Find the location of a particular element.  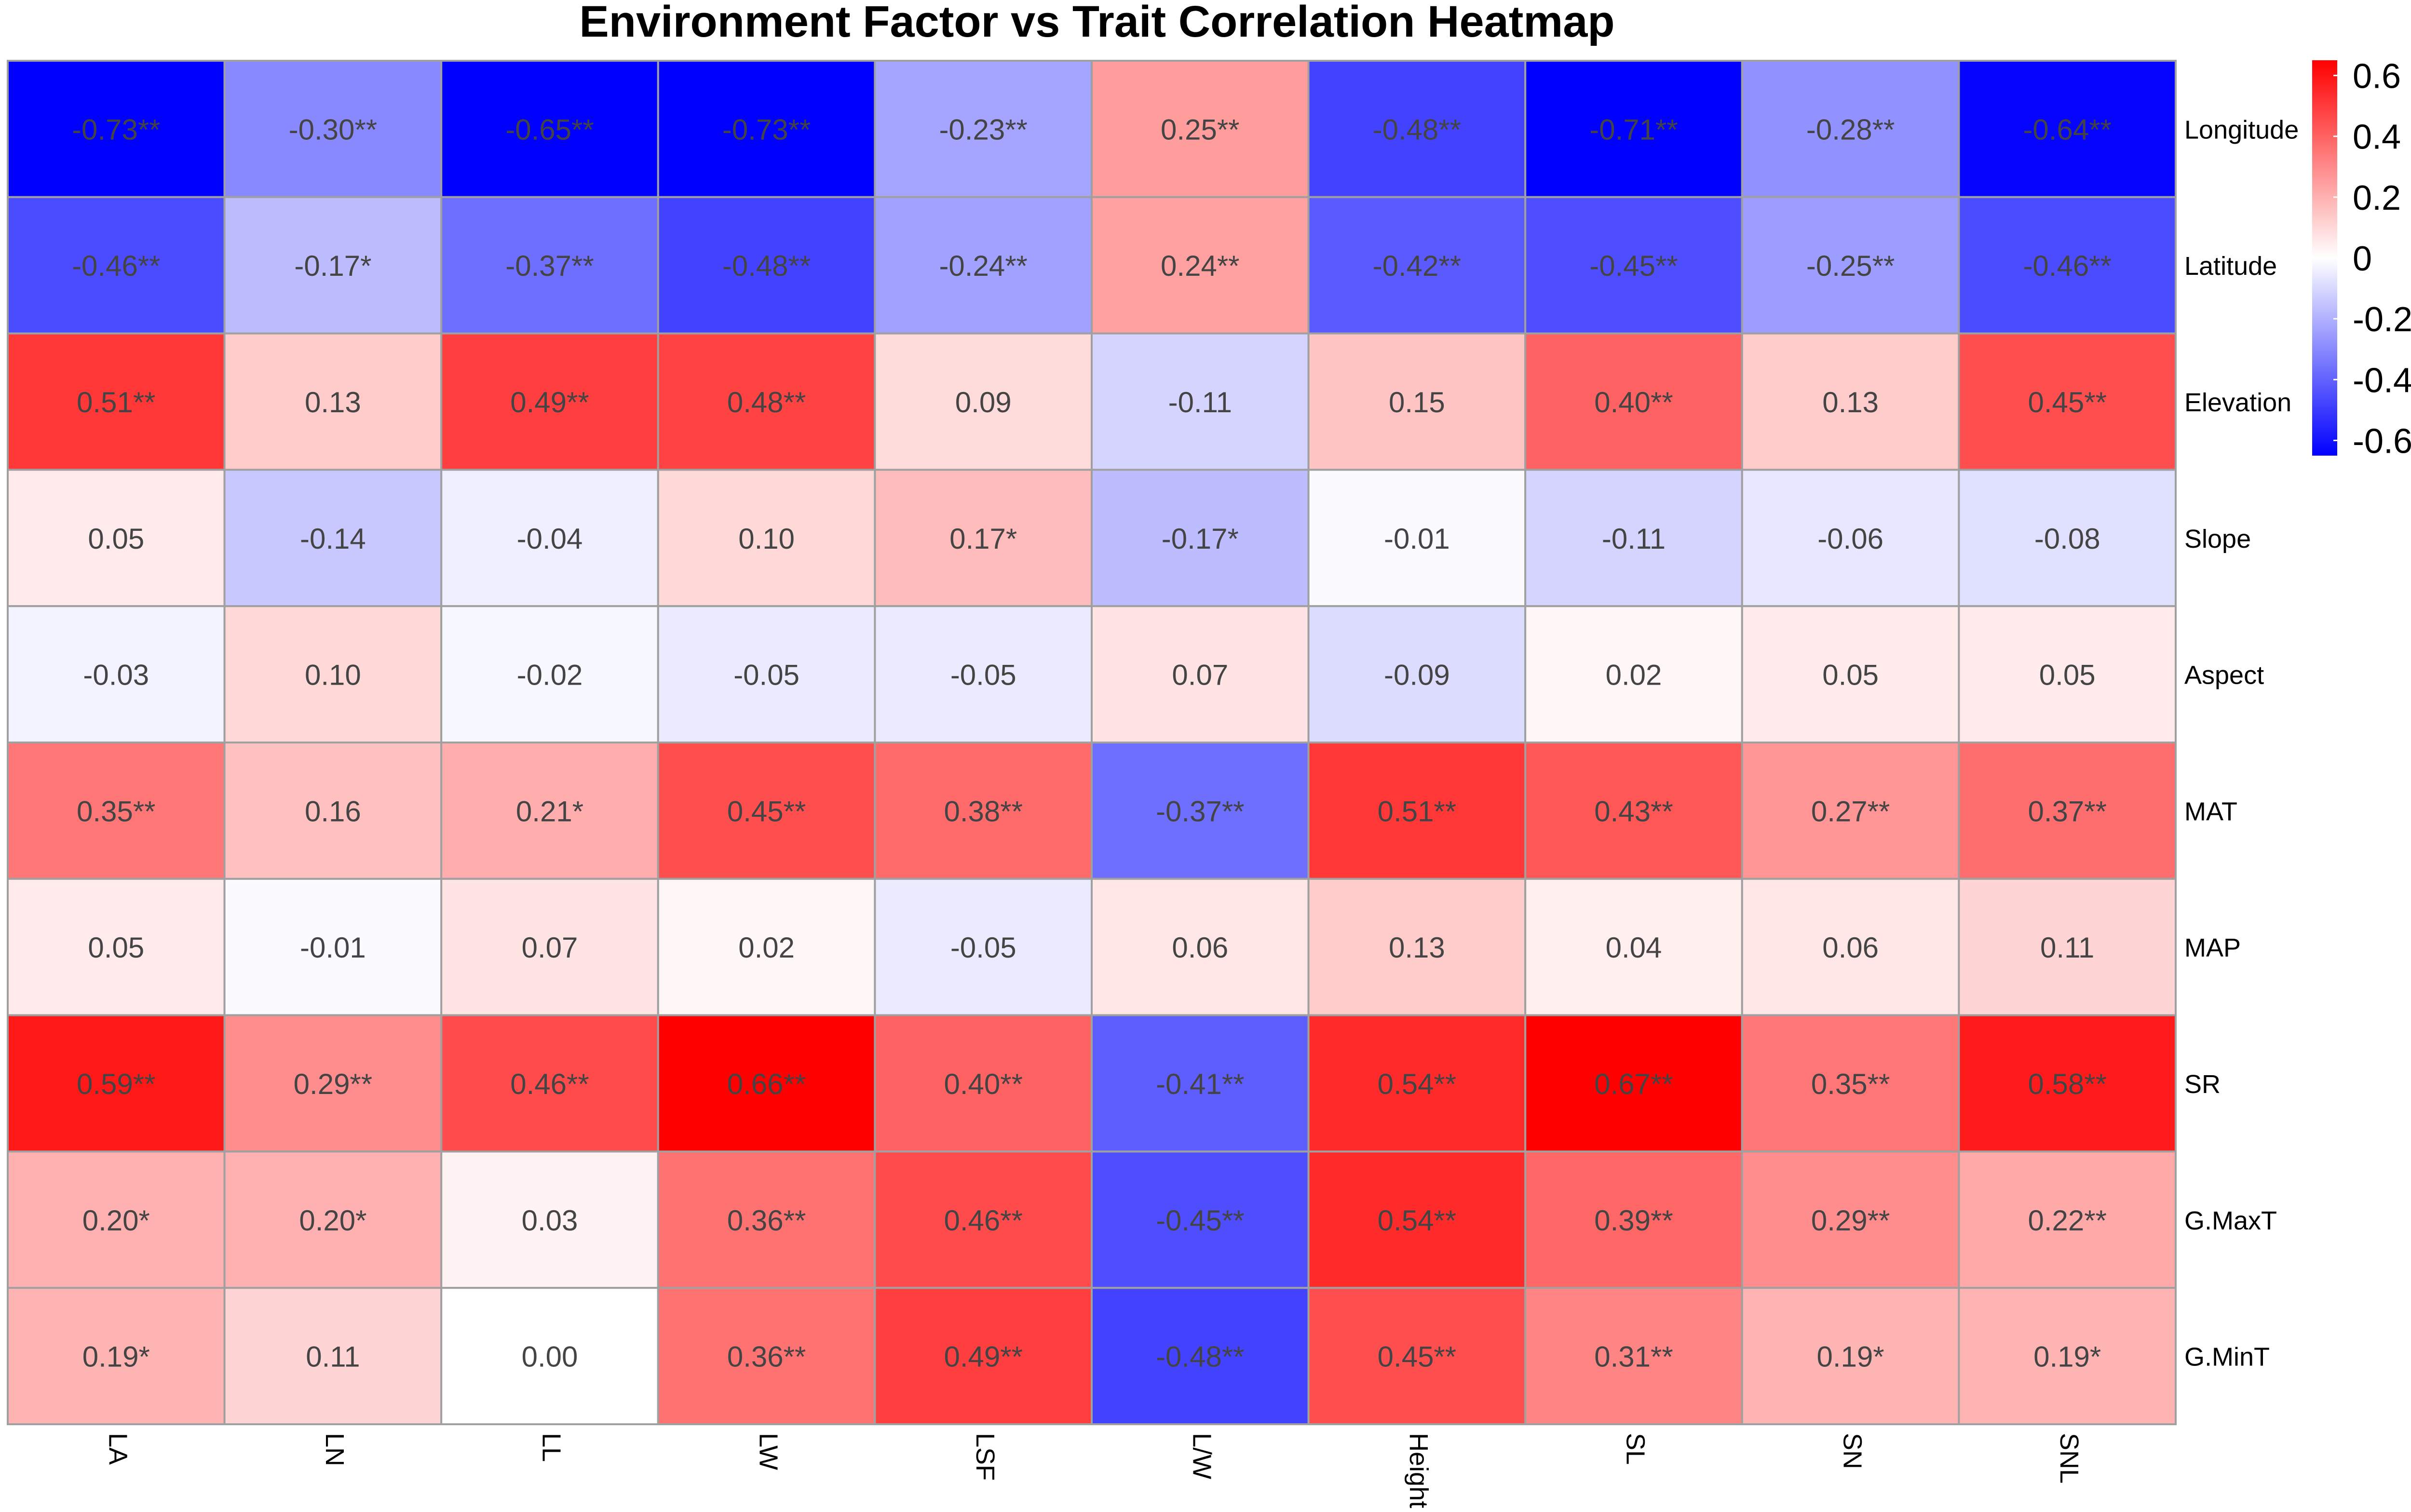

cell-value-label: 0.10 is located at coordinates (767, 539).